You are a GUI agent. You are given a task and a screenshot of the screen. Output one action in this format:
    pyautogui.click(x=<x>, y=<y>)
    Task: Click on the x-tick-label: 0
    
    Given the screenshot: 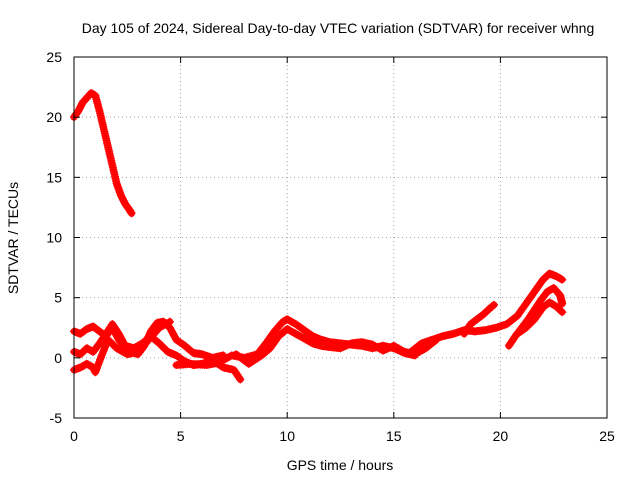 What is the action you would take?
    pyautogui.click(x=74, y=436)
    